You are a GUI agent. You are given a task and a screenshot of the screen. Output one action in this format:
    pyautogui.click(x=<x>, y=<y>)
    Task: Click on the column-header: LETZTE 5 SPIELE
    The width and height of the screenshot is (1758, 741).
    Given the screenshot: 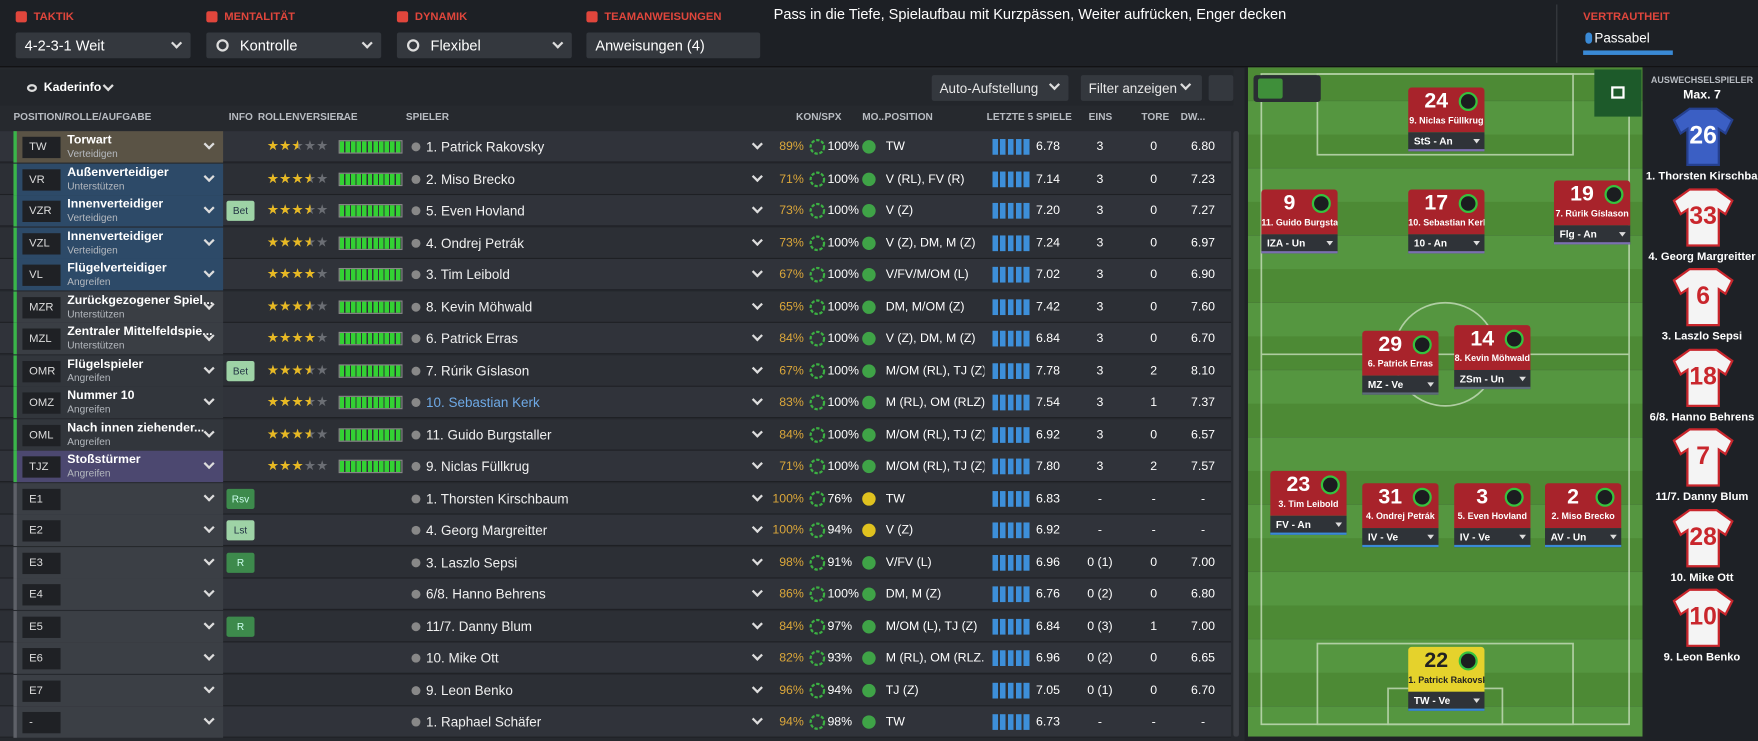 What is the action you would take?
    pyautogui.click(x=1029, y=116)
    